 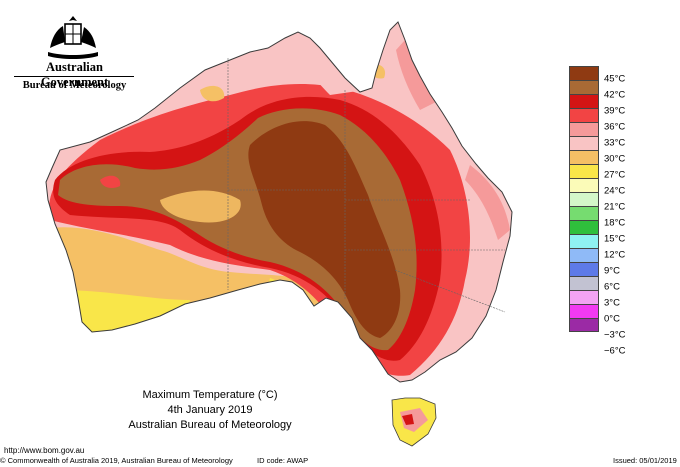 I want to click on legend-label: 3°C, so click(x=612, y=303).